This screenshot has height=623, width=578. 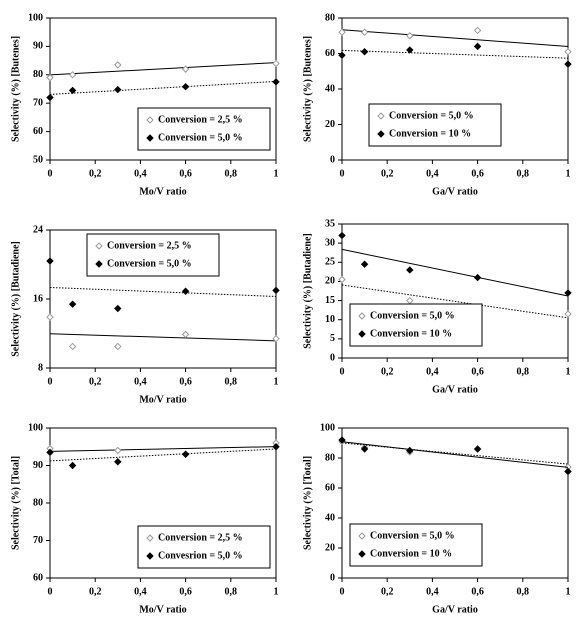 I want to click on plot-area, so click(x=455, y=503).